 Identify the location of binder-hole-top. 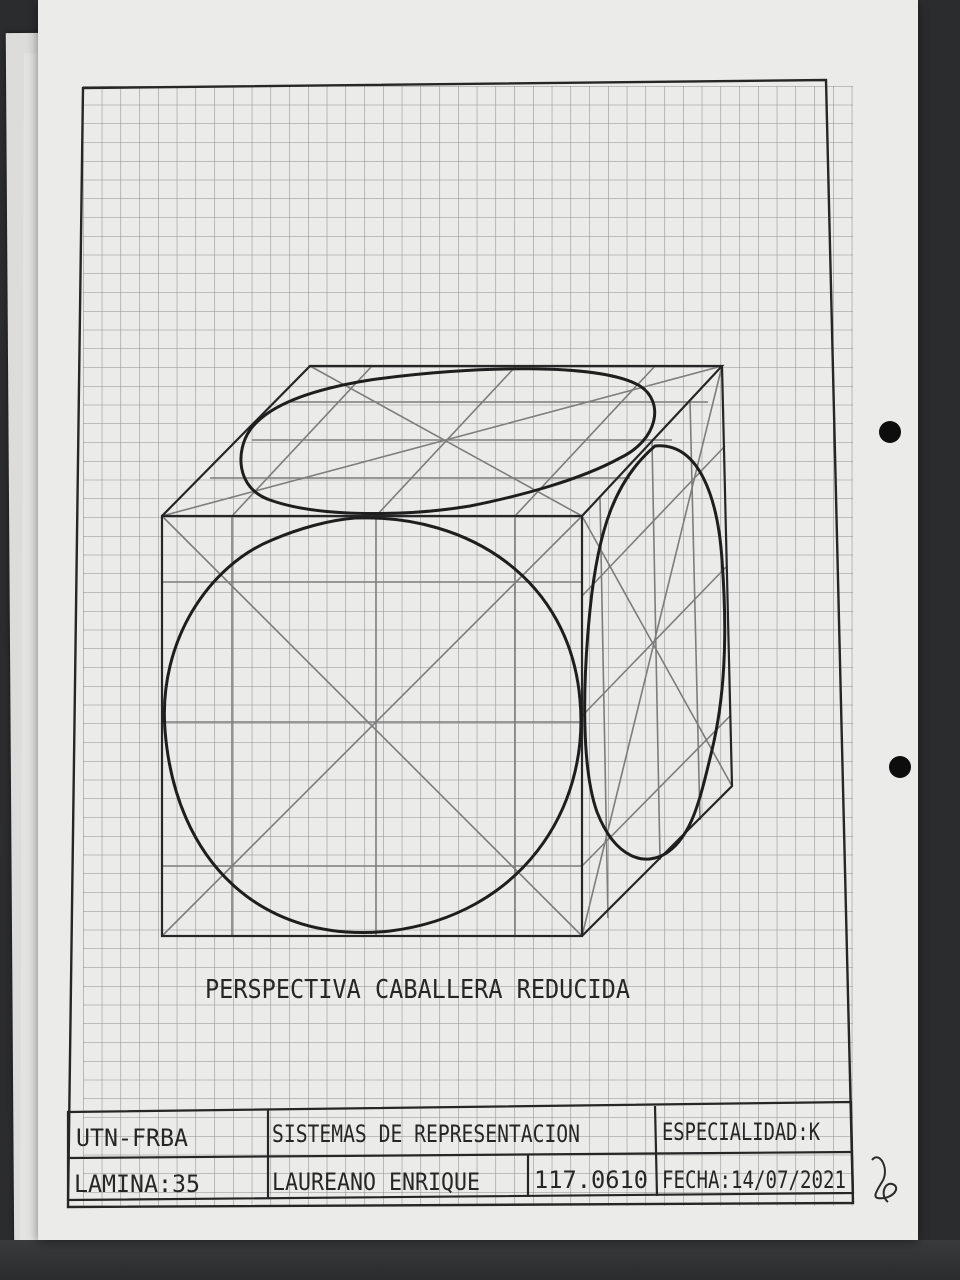
(890, 432).